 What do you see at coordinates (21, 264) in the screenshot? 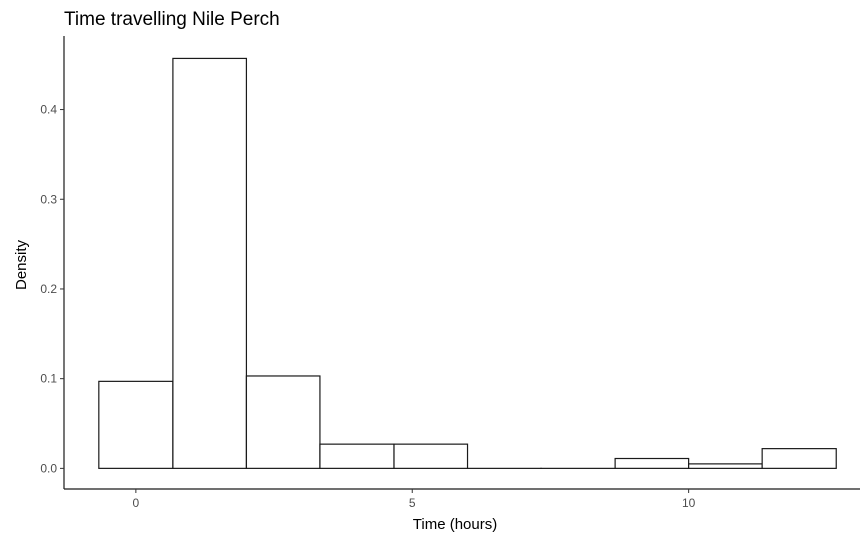
I see `y-axis-title: Density` at bounding box center [21, 264].